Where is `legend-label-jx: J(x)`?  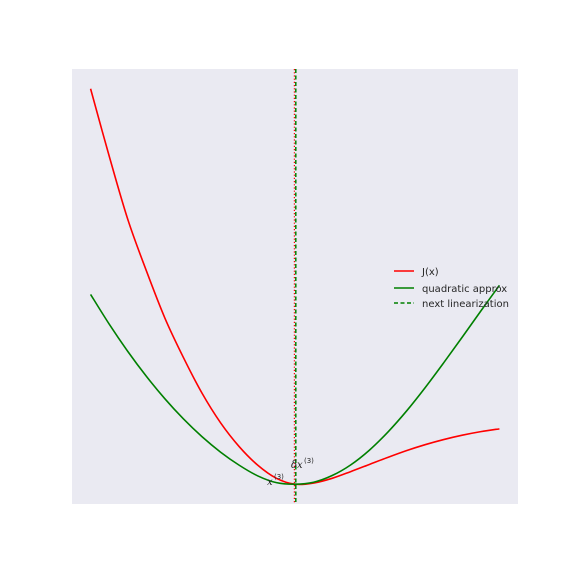
legend-label-jx: J(x) is located at coordinates (430, 272).